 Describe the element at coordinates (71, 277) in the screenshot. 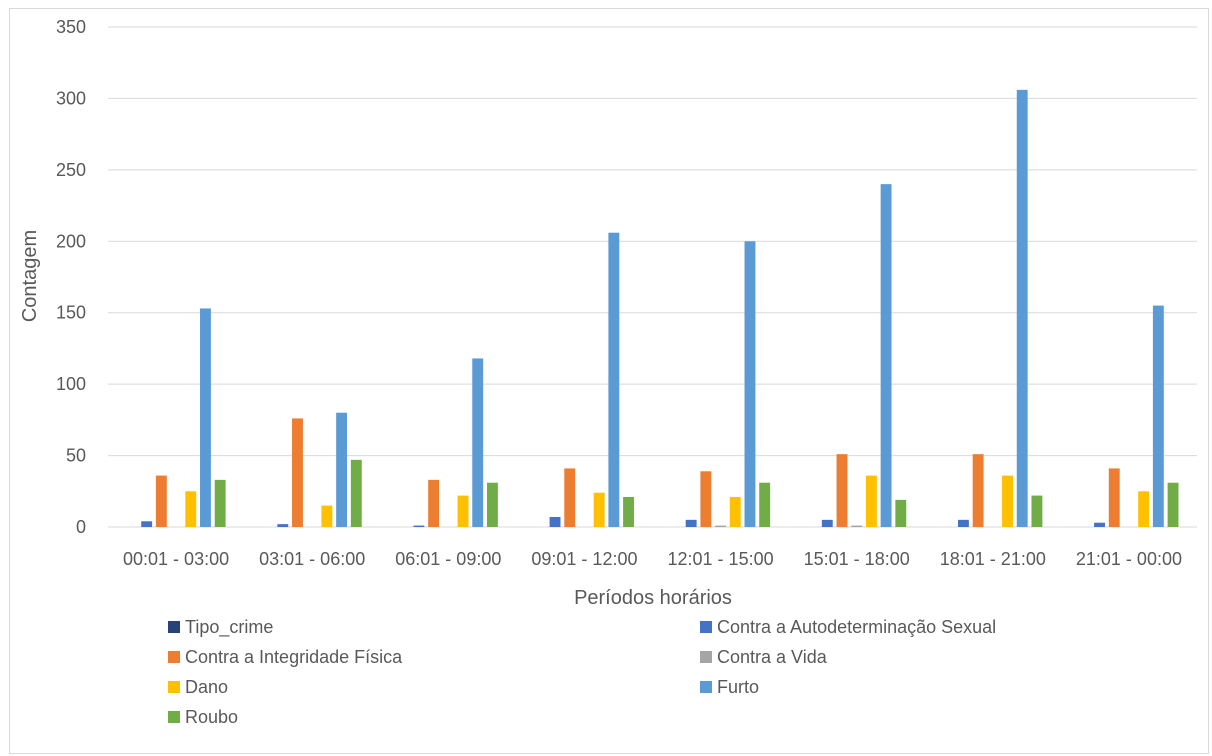

I see `y-axis-ticks: 0 50 100 150 200 250 300 350` at that location.